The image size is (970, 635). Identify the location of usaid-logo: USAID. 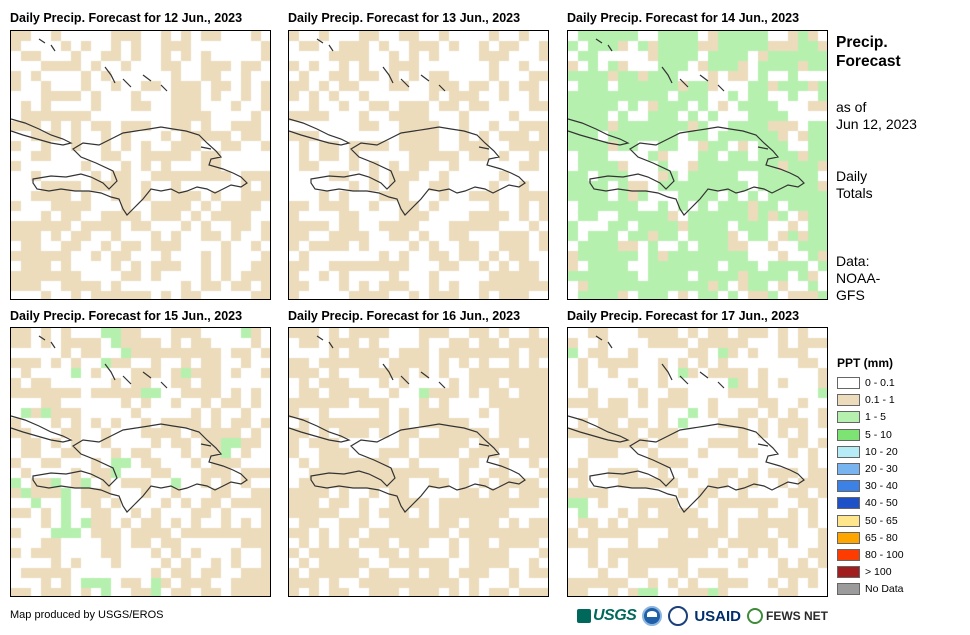
(718, 616).